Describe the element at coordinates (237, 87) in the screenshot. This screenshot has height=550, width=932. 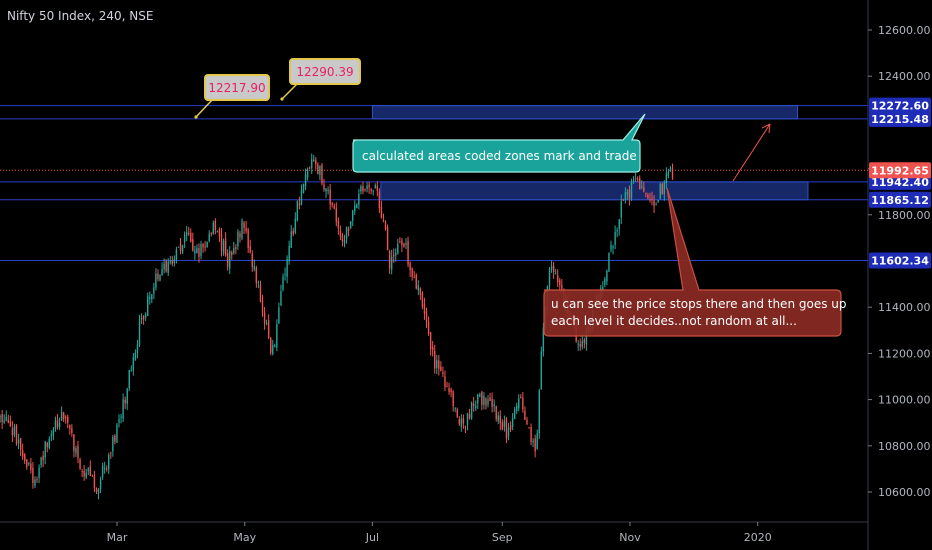
I see `note-left-box` at that location.